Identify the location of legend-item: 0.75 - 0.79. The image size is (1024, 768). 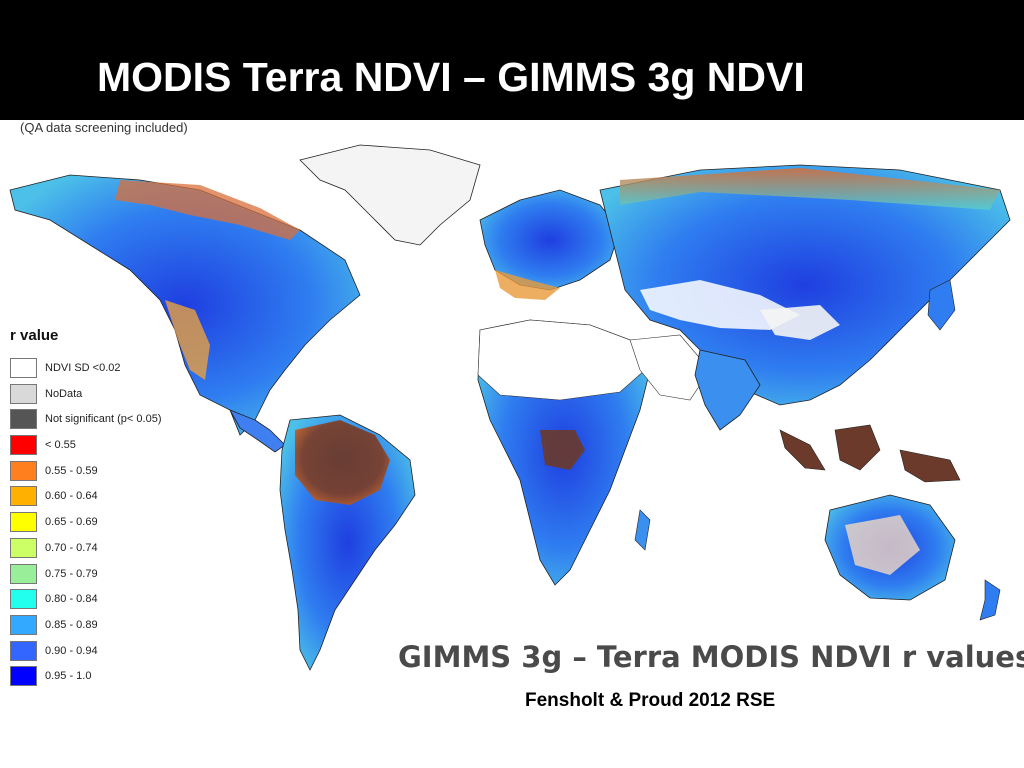
(95, 576).